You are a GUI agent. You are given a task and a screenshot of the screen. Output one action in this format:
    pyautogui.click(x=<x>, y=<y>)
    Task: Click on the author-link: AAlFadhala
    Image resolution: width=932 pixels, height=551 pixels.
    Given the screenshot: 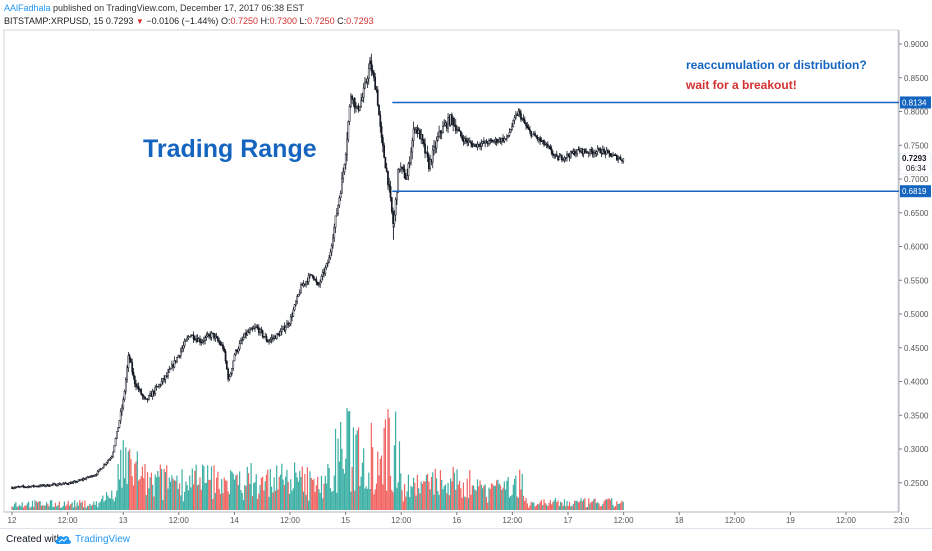 What is the action you would take?
    pyautogui.click(x=27, y=8)
    